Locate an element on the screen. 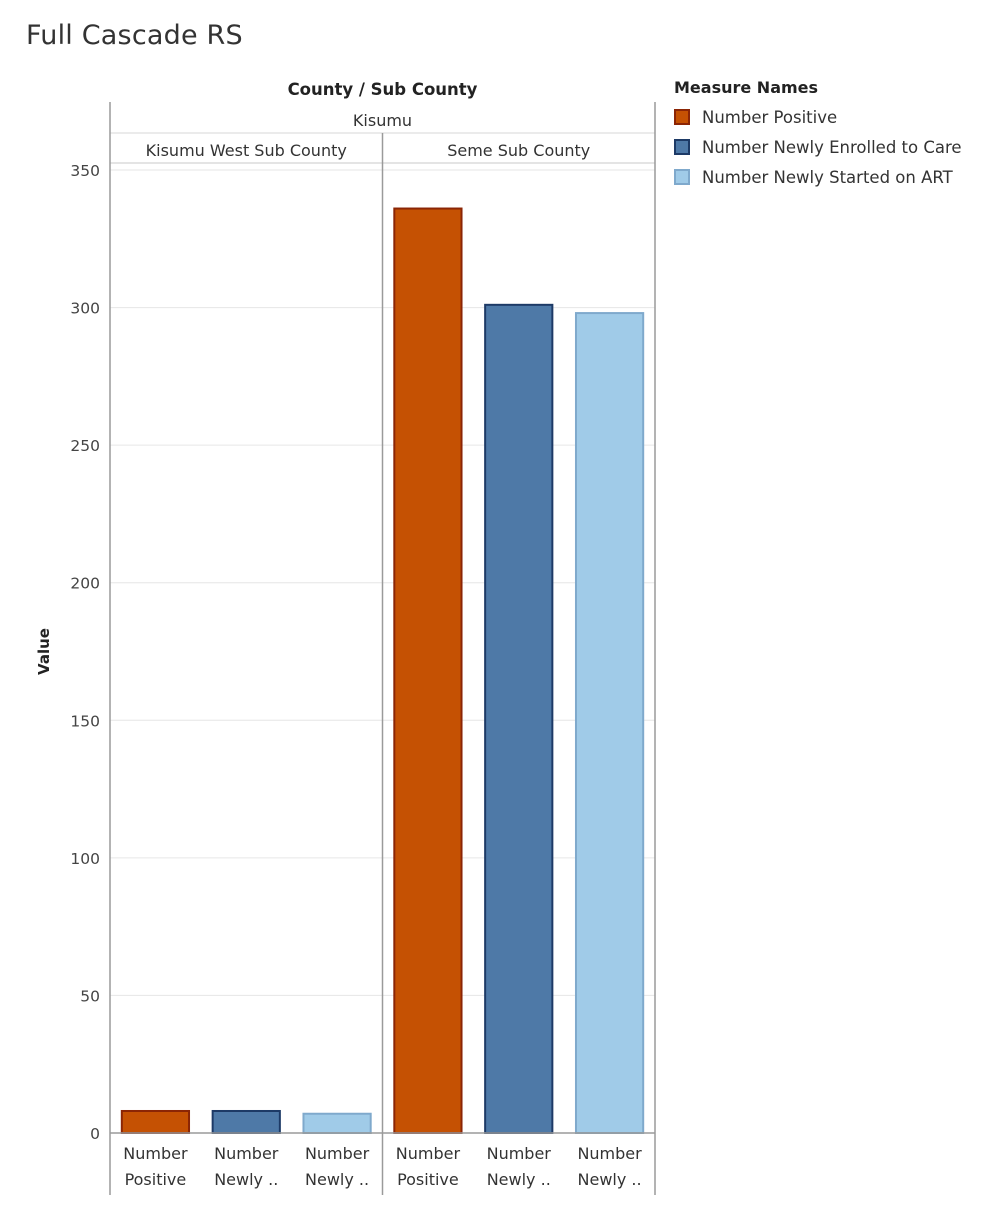 The width and height of the screenshot is (1000, 1223). legend-label: Number Positive is located at coordinates (770, 117).